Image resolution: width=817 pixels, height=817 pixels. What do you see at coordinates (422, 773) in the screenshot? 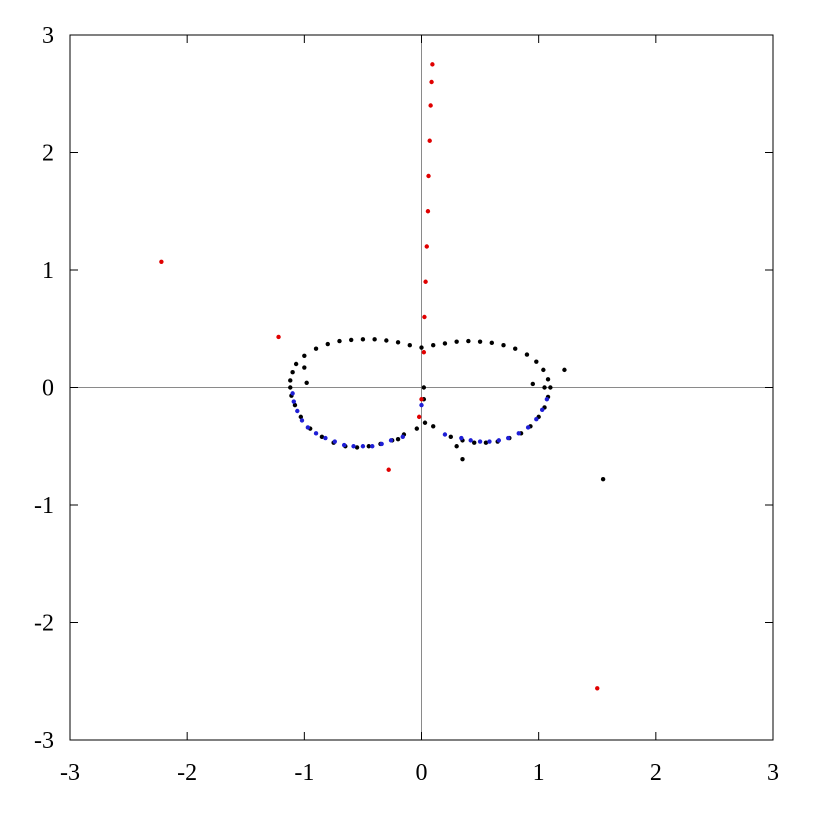
I see `x-tick-label: 0` at bounding box center [422, 773].